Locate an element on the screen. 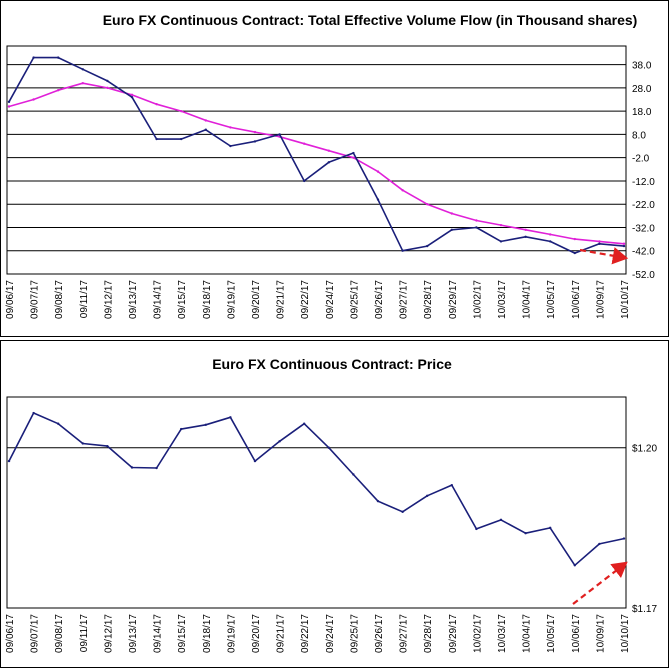 This screenshot has width=669, height=668. x-tick-label: 09/07/17 is located at coordinates (35, 299).